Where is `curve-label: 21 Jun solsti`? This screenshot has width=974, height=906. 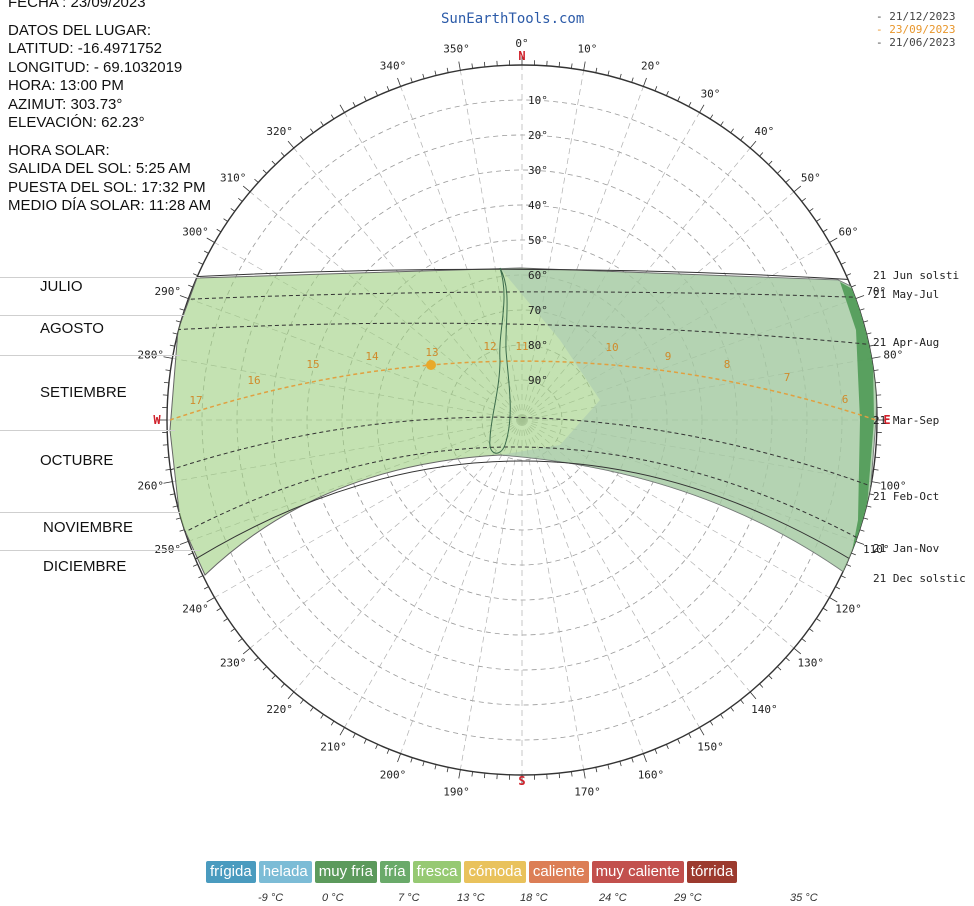 curve-label: 21 Jun solsti is located at coordinates (916, 275).